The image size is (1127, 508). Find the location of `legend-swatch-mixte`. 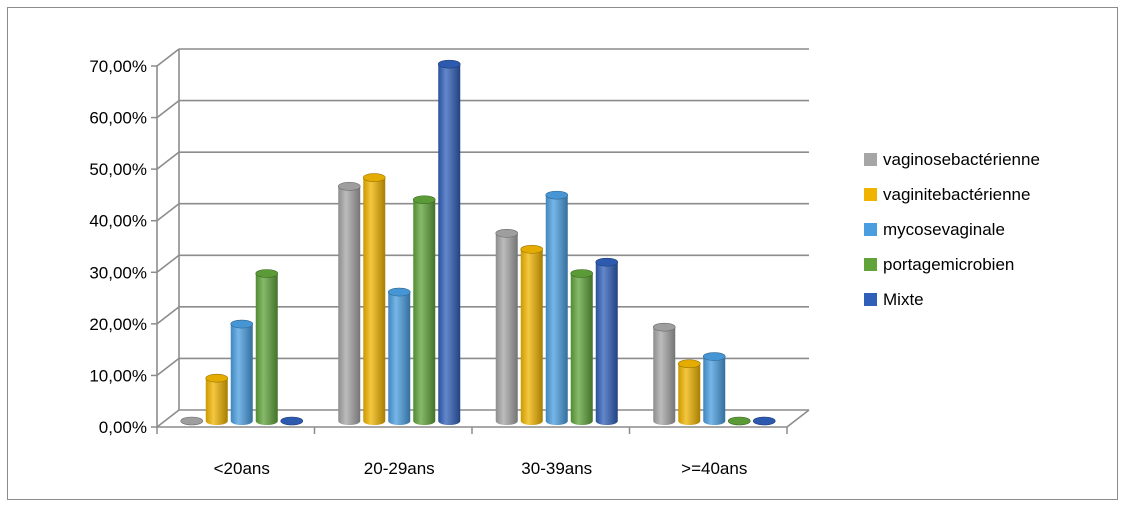

legend-swatch-mixte is located at coordinates (870, 299).